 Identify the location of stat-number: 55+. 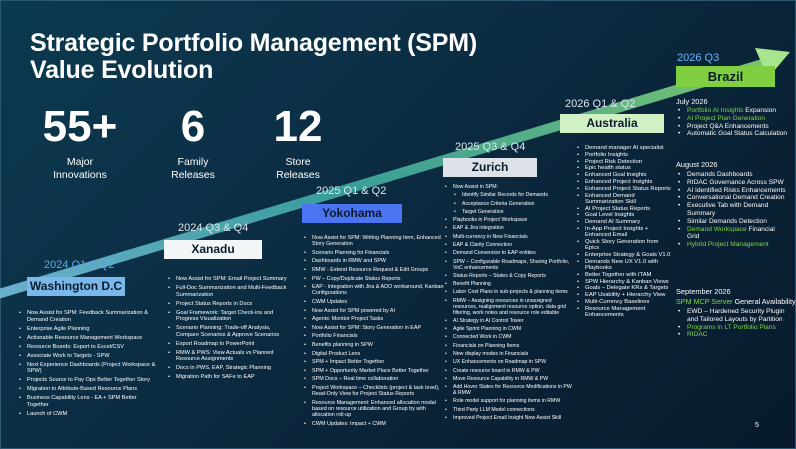
(80, 126).